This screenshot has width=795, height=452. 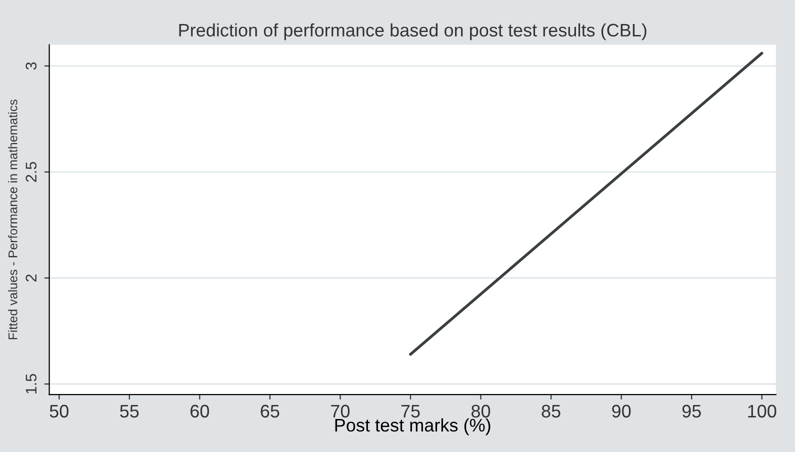 I want to click on x-tick-label: 55, so click(x=129, y=411).